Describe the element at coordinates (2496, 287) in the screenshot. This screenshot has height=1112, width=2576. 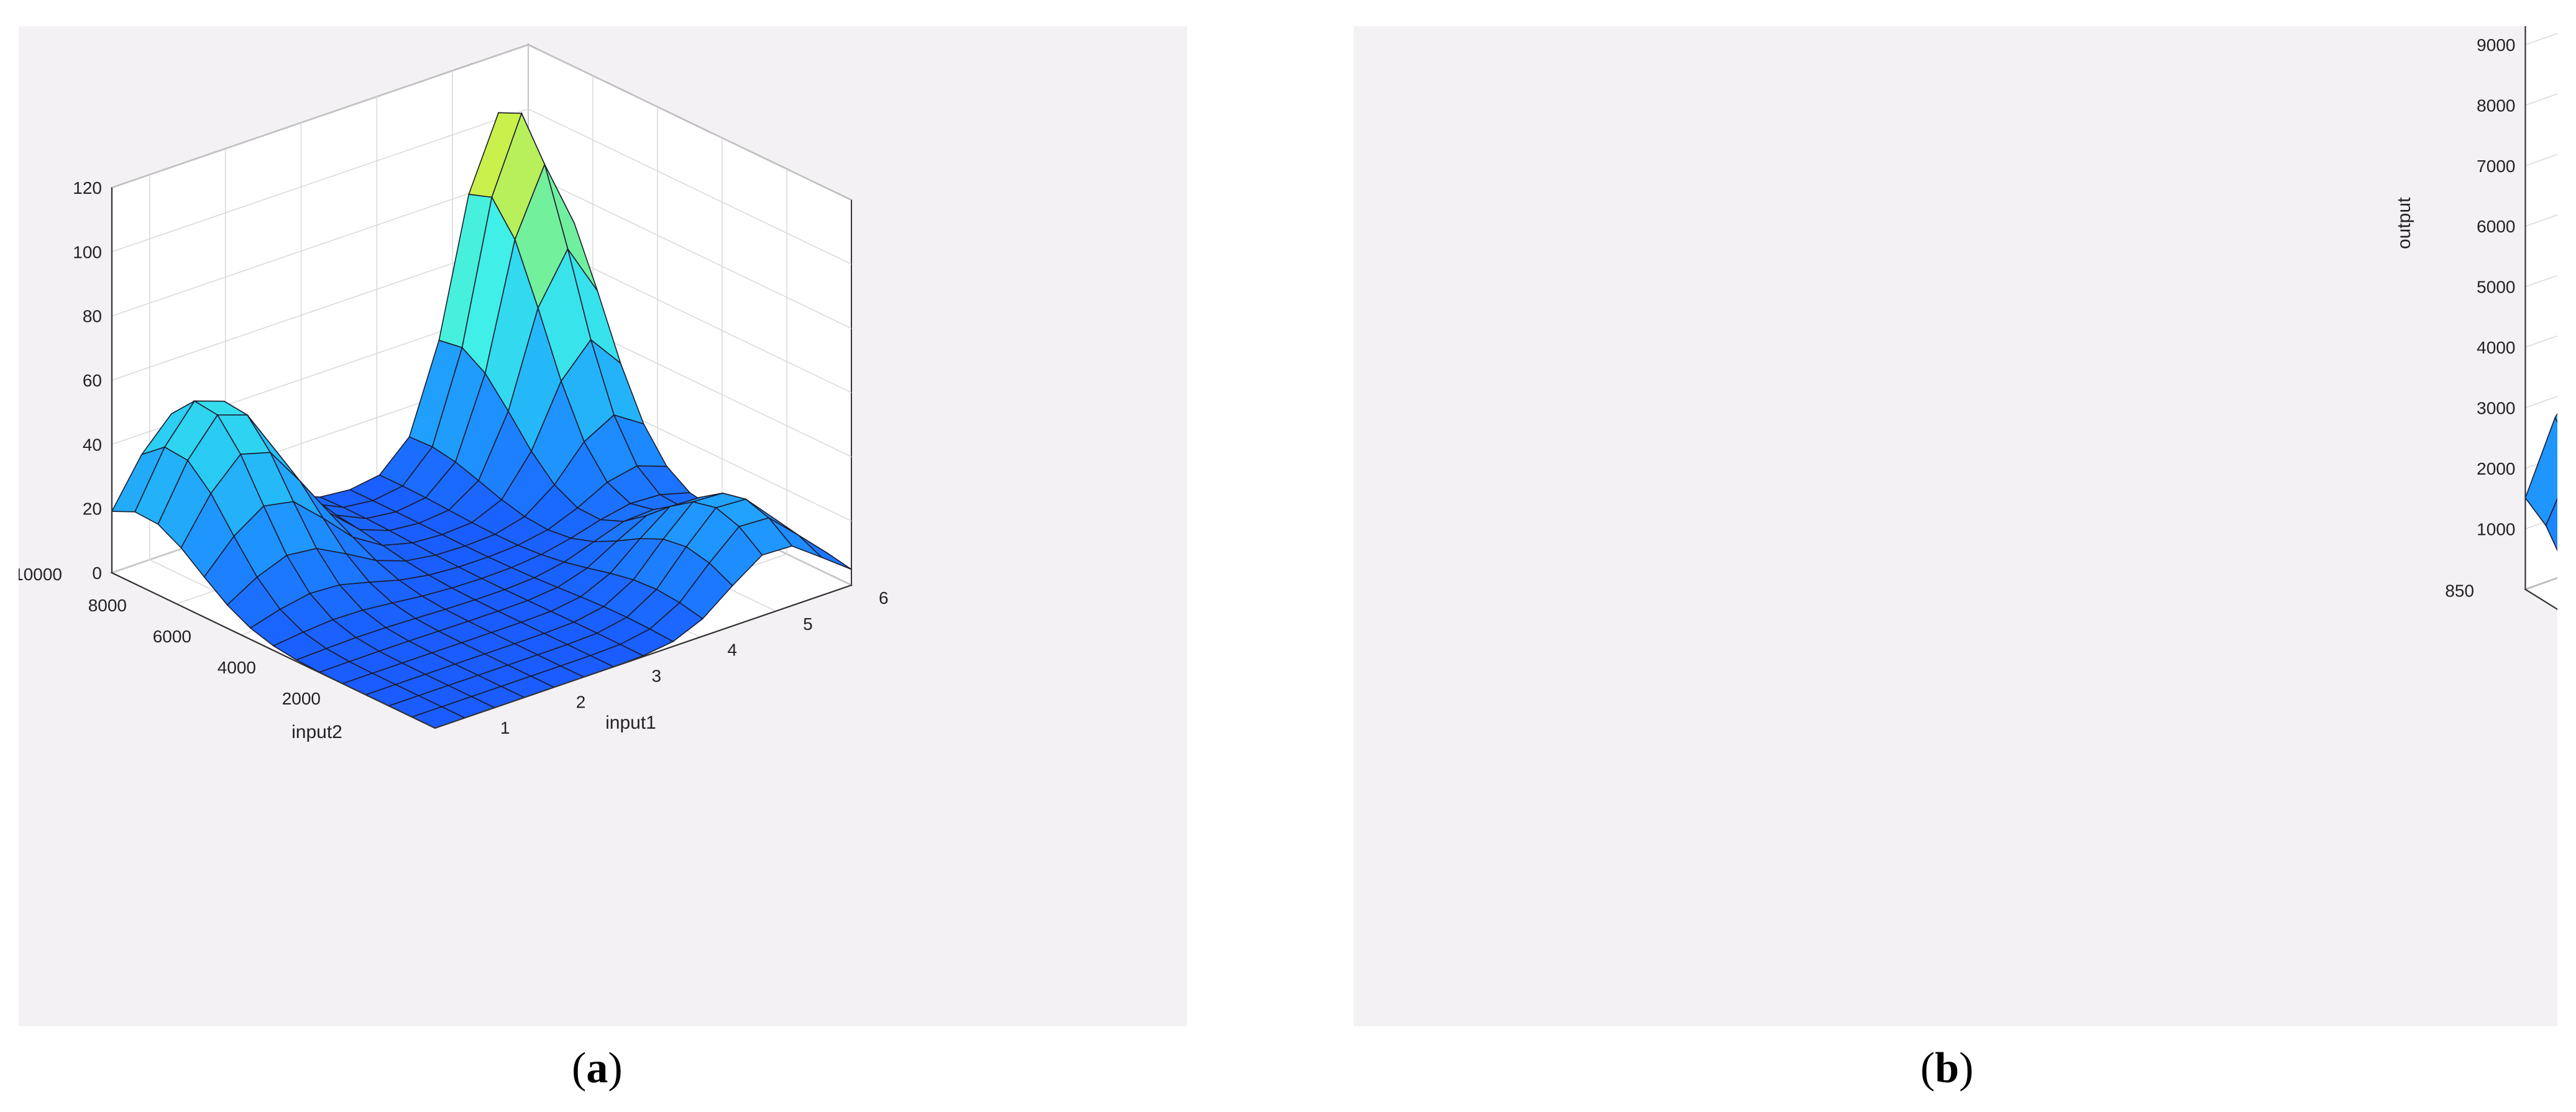
I see `z-tick-label: 5000` at that location.